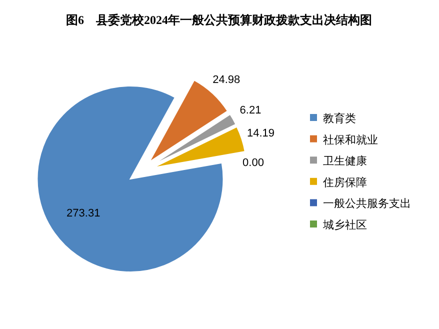  Describe the element at coordinates (226, 80) in the screenshot. I see `data-label: 24.98` at that location.